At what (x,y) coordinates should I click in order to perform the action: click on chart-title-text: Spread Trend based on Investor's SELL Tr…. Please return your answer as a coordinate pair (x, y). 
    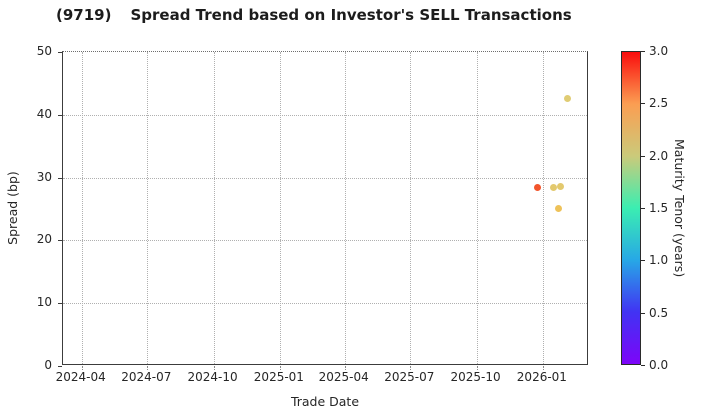
    Looking at the image, I should click on (351, 15).